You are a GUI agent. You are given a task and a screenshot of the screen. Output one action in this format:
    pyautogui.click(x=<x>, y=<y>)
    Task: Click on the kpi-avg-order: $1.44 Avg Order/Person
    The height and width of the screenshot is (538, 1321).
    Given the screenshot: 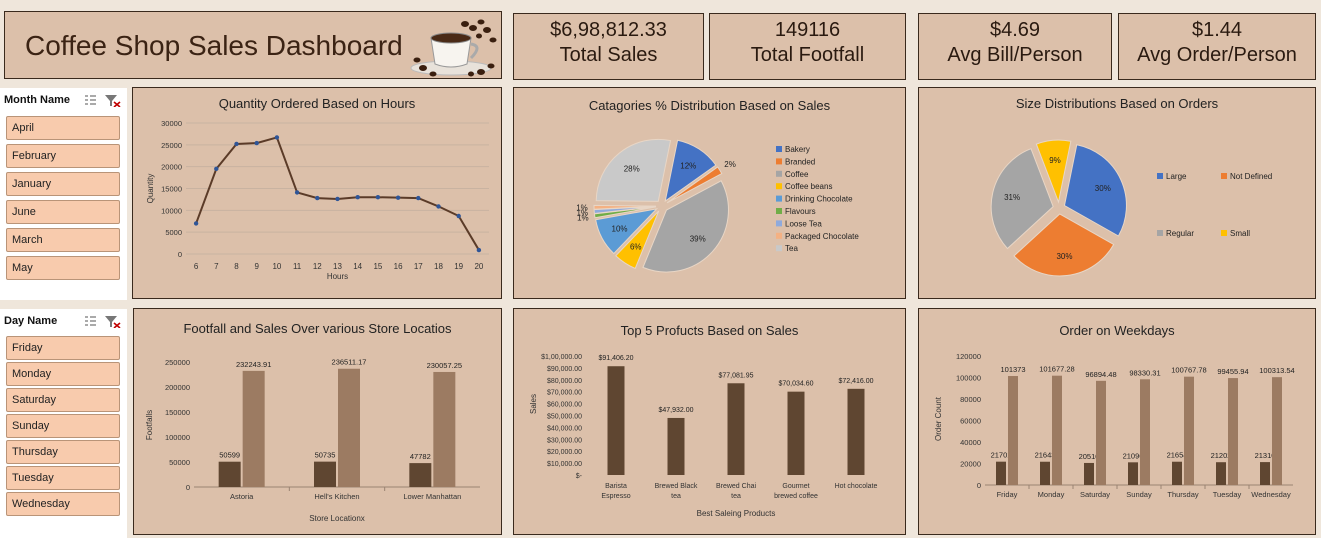 What is the action you would take?
    pyautogui.click(x=1217, y=46)
    